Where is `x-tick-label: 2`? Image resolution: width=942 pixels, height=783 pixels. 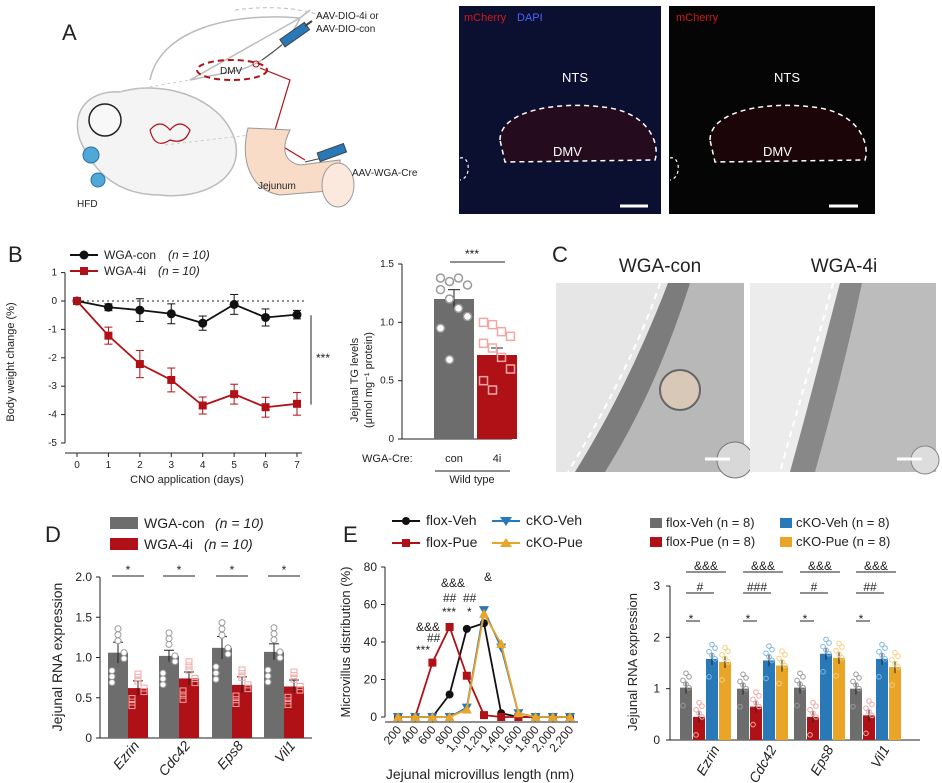
x-tick-label: 2 is located at coordinates (140, 465).